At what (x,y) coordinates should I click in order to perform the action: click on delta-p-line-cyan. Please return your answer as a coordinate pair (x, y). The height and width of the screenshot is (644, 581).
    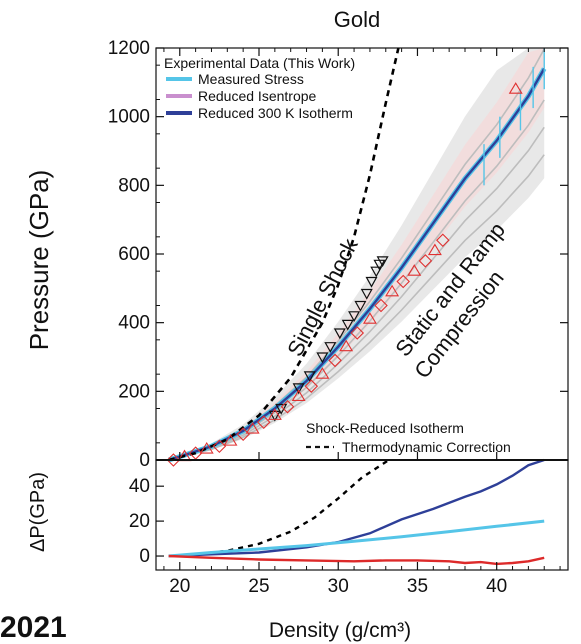
    Looking at the image, I should click on (356, 538).